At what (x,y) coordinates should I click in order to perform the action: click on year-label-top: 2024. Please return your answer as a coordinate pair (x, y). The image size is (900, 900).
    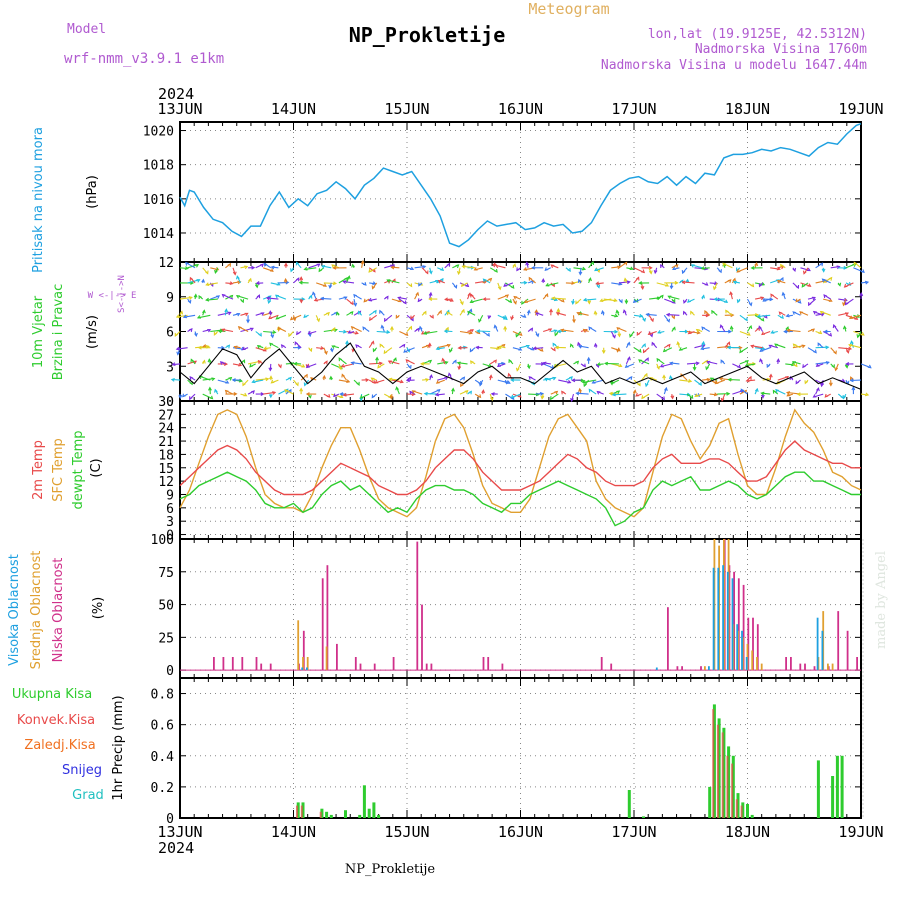
    Looking at the image, I should click on (176, 94).